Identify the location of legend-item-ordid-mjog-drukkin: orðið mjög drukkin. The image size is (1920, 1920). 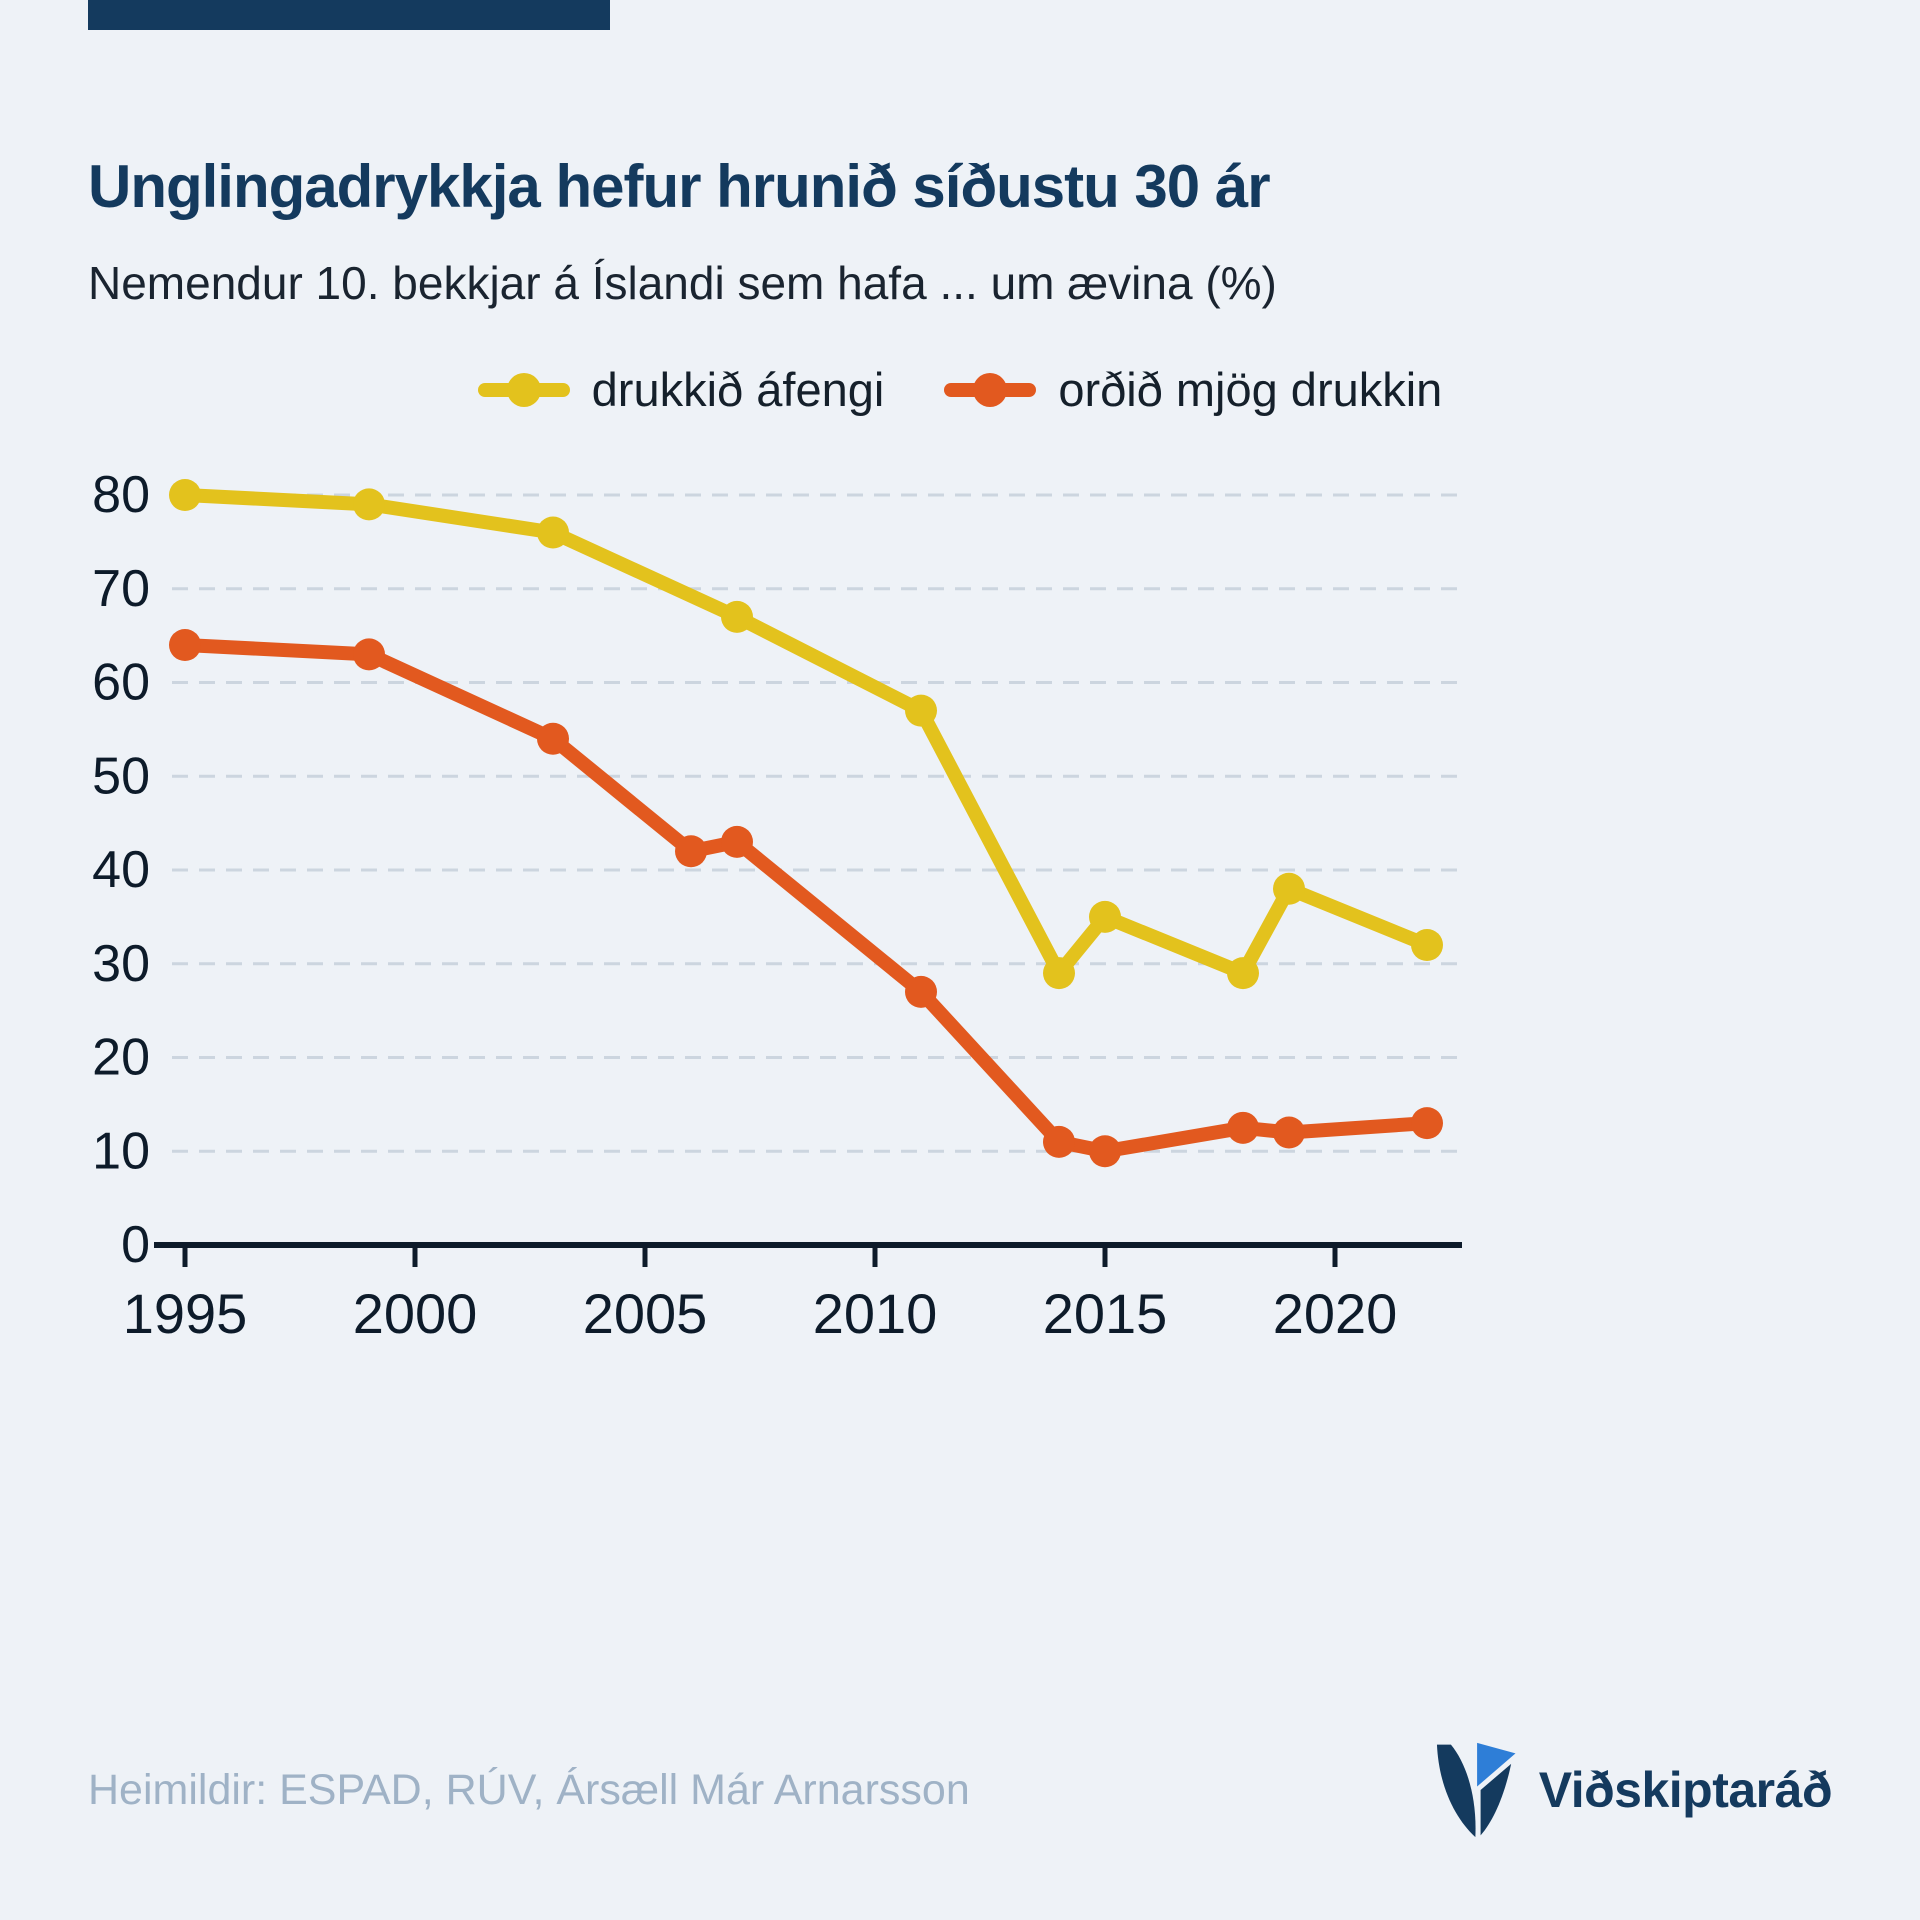
(1193, 389).